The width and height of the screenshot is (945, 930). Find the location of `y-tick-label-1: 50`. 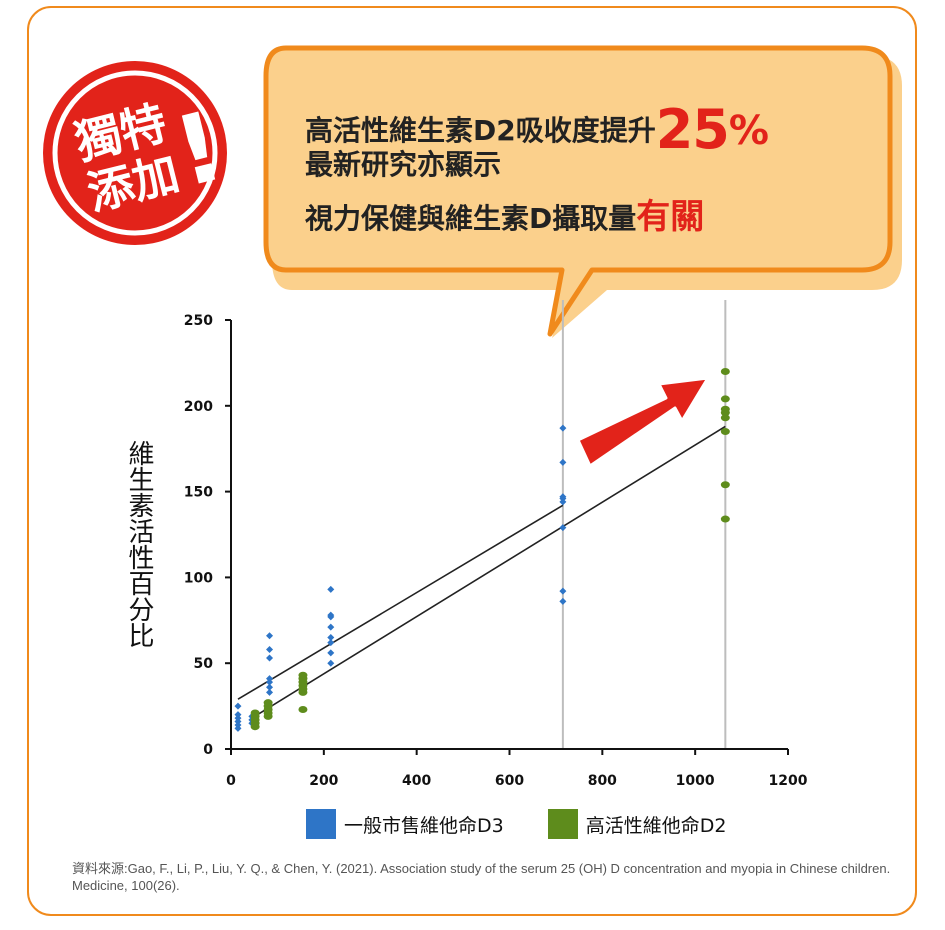

y-tick-label-1: 50 is located at coordinates (204, 664).